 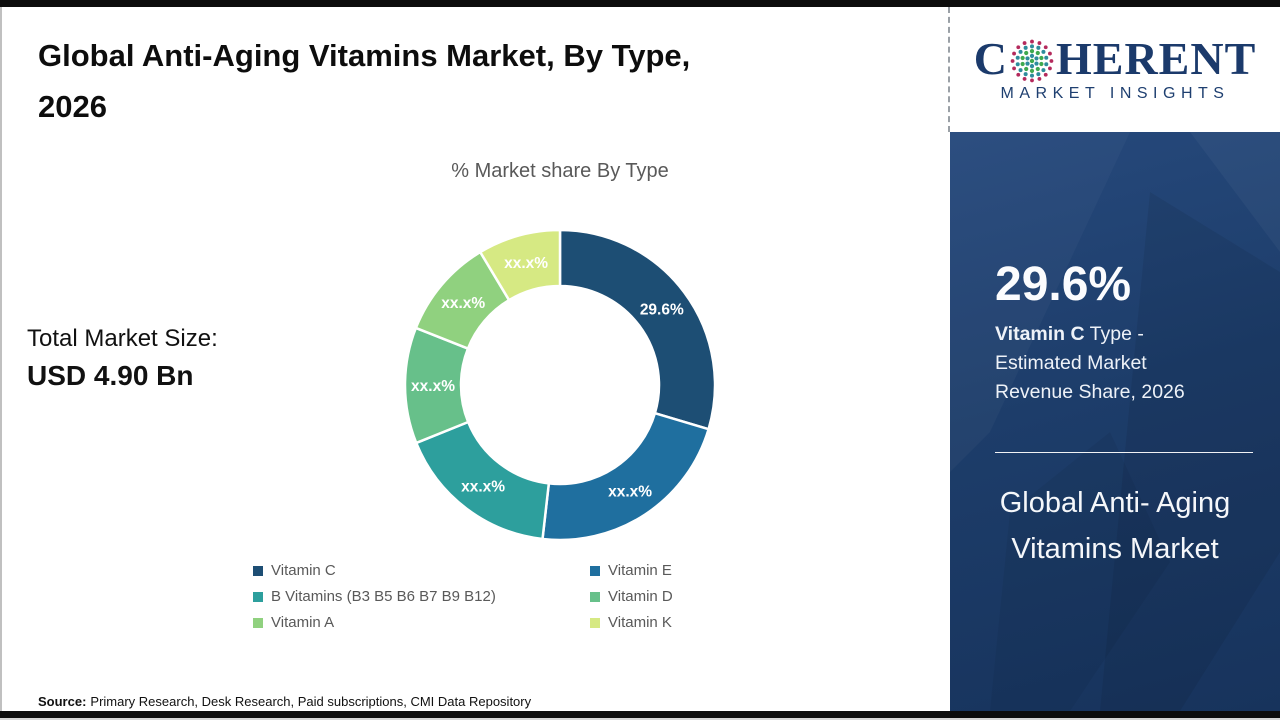 What do you see at coordinates (640, 714) in the screenshot?
I see `bottom-border-bar` at bounding box center [640, 714].